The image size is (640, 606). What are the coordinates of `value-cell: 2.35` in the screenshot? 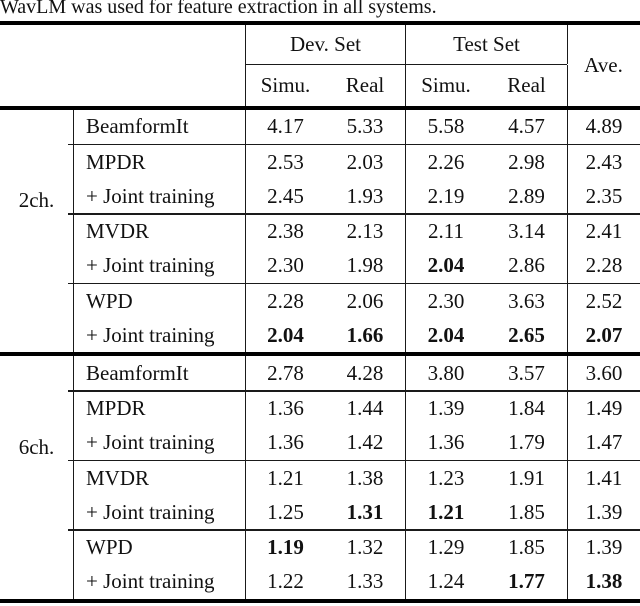 It's located at (603, 196).